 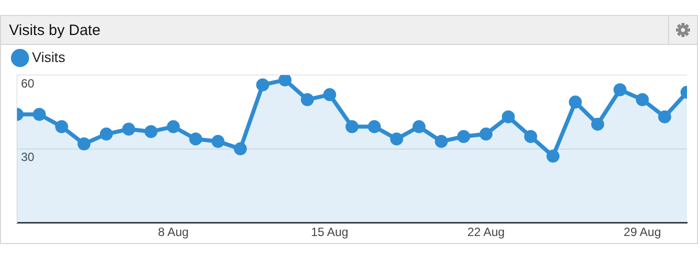 I want to click on legend-label: Visits, so click(x=49, y=56).